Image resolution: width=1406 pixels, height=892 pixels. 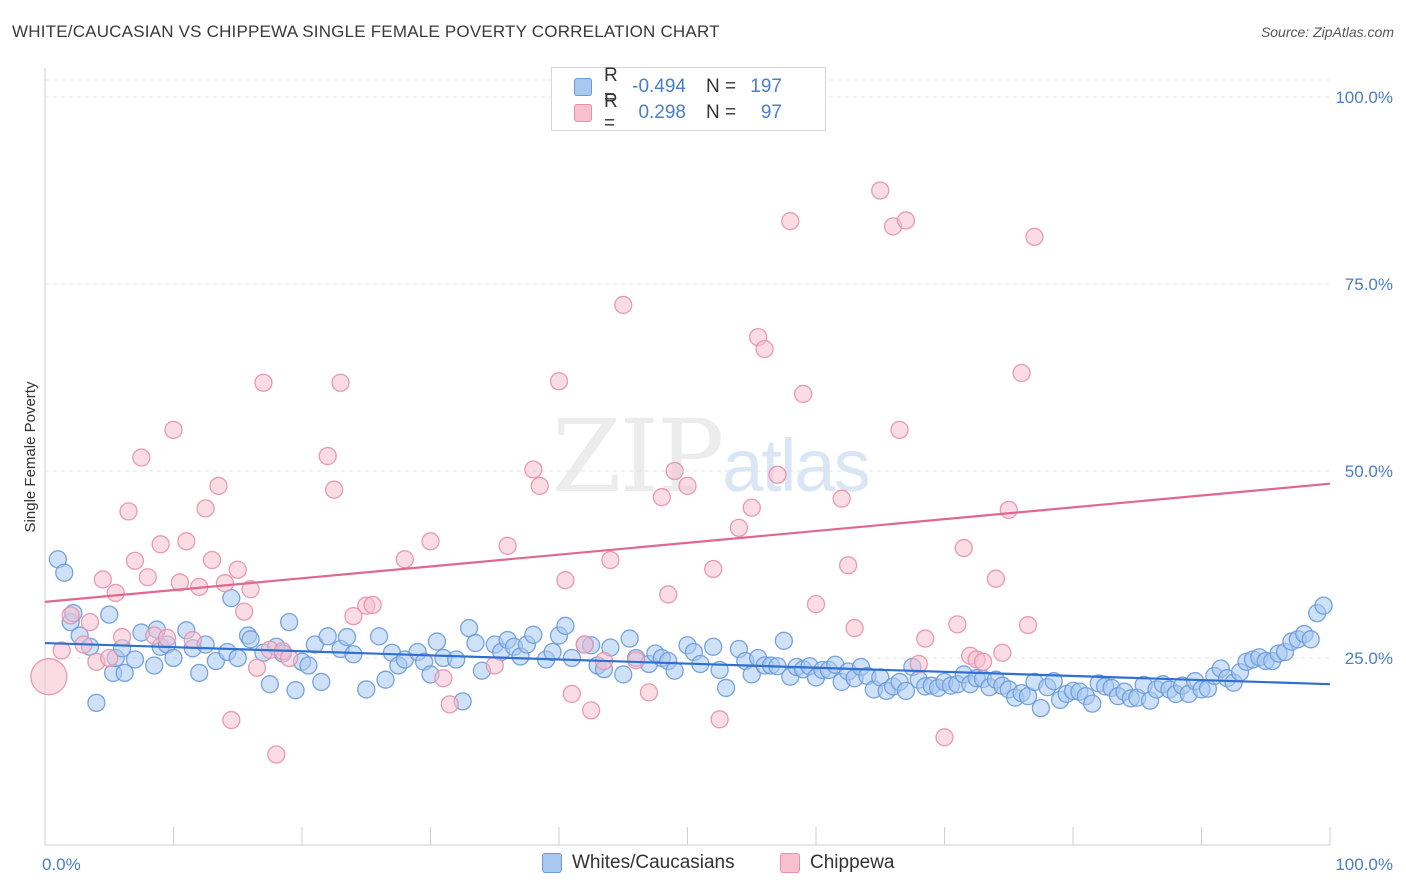 I want to click on correlation-legend: R = -0.494 N = 197 R = 0.298 N = 97, so click(x=688, y=99).